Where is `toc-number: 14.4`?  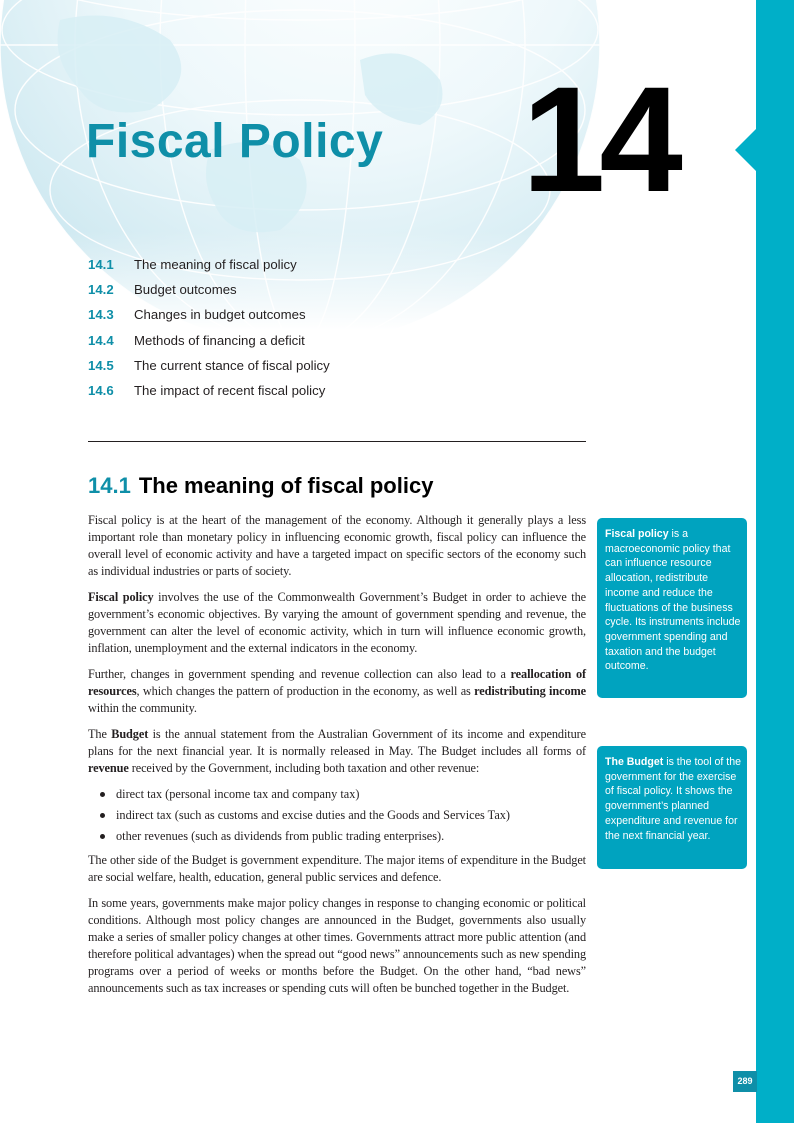
toc-number: 14.4 is located at coordinates (101, 340).